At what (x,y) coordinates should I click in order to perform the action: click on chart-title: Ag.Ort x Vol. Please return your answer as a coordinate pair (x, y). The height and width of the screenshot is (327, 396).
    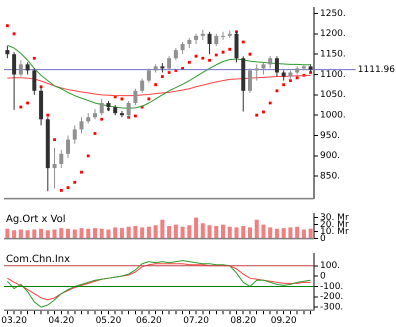
    Looking at the image, I should click on (36, 219).